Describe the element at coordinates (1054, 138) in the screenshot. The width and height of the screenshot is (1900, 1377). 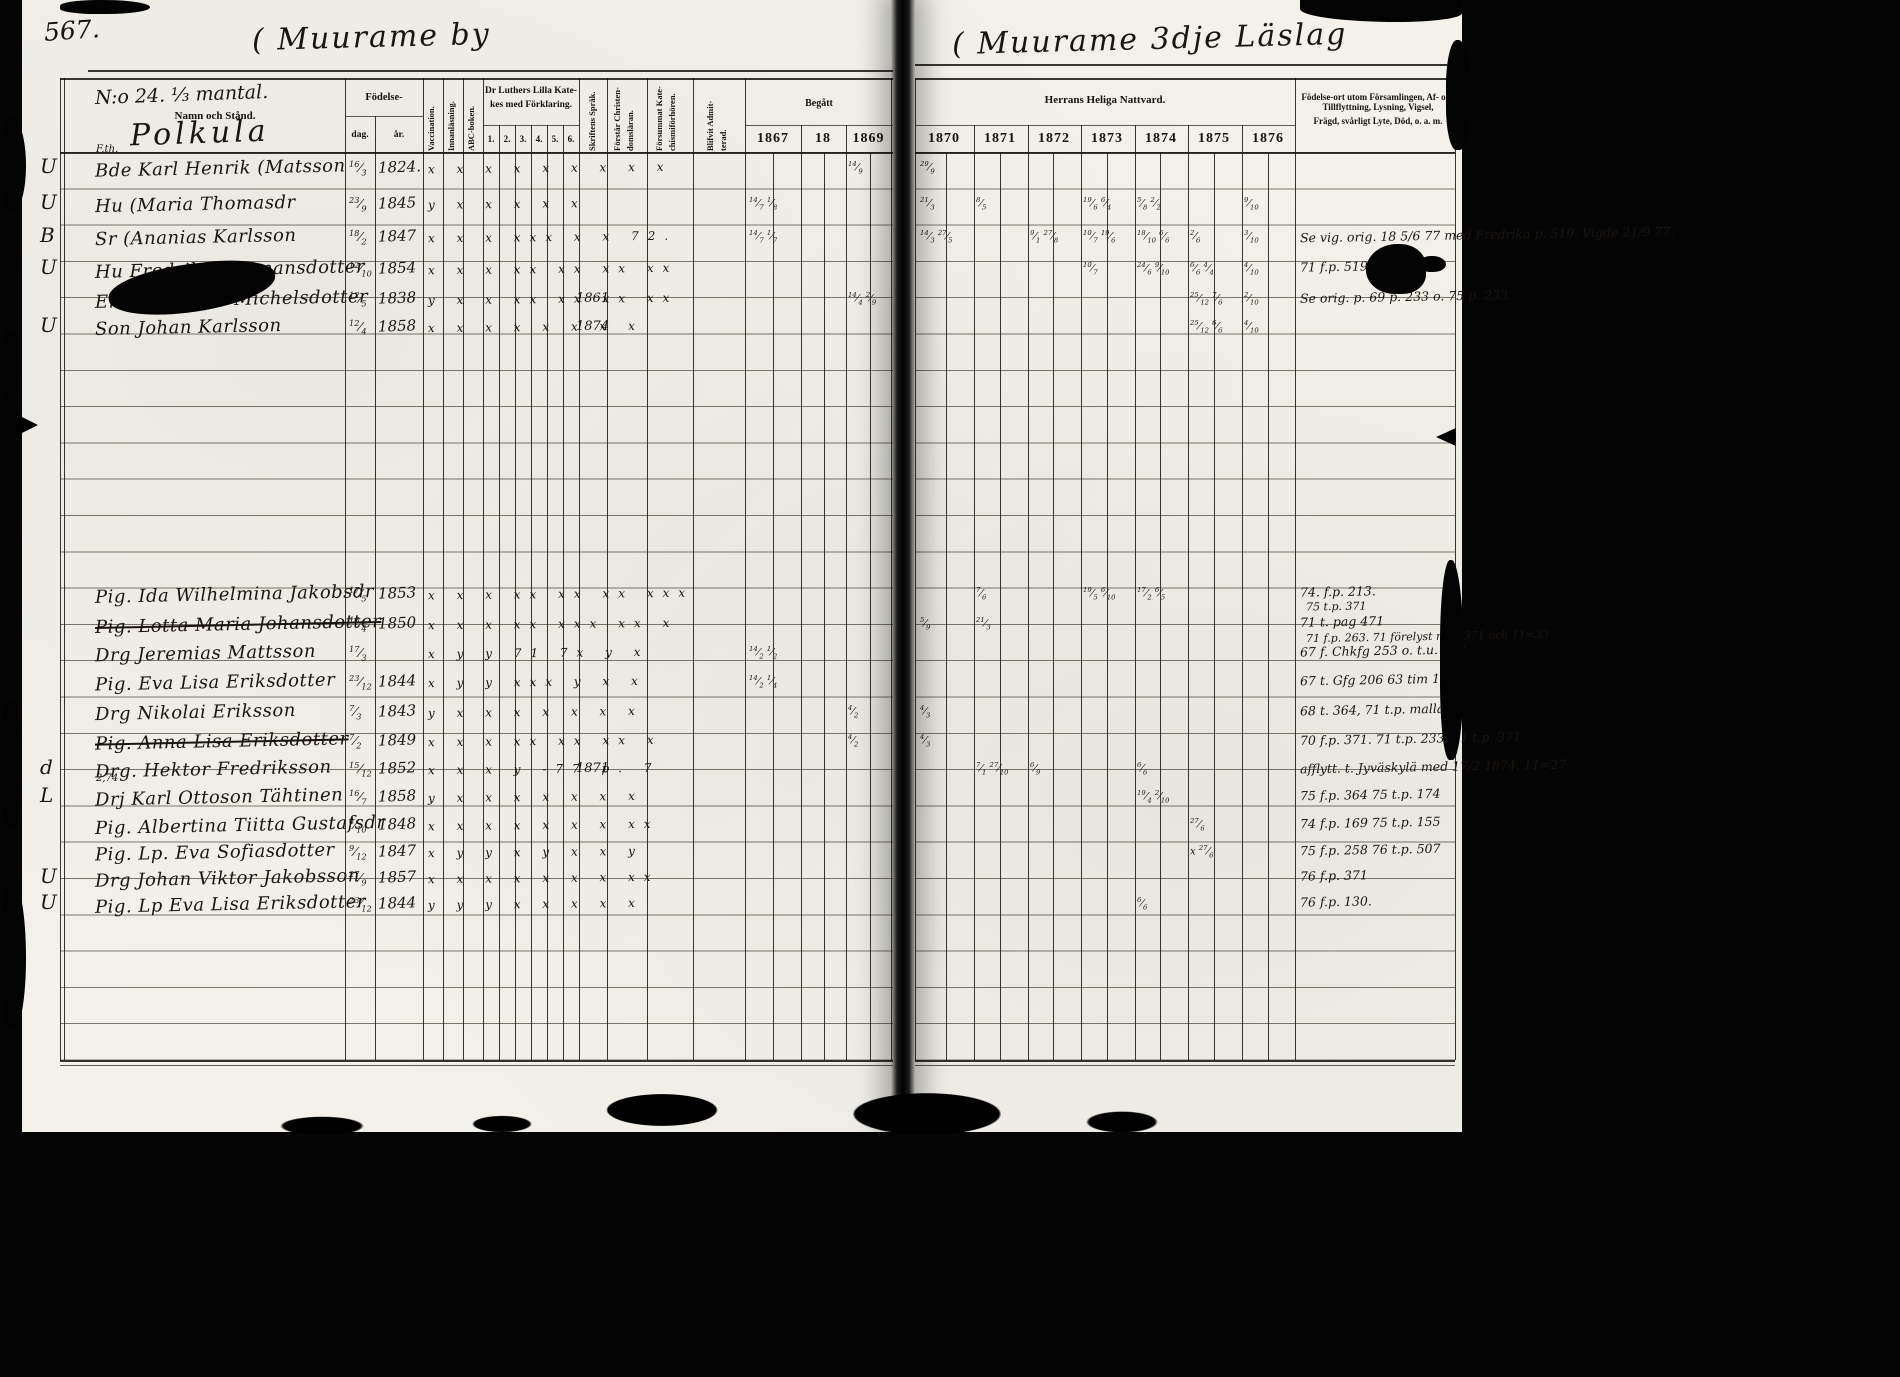
I see `year-label: 1872` at that location.